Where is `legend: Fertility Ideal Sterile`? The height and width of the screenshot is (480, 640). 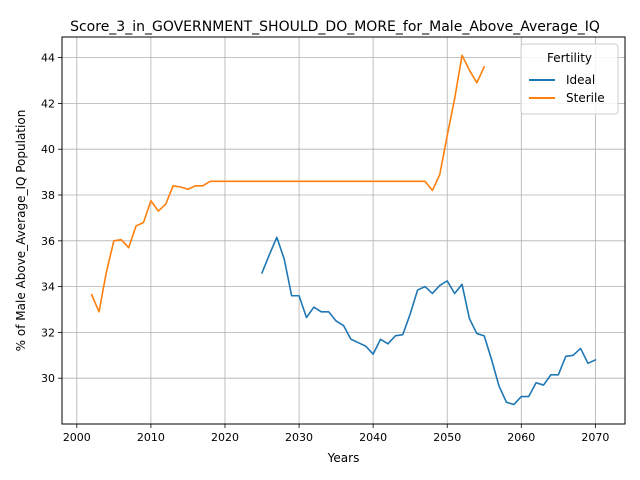
legend: Fertility Ideal Sterile is located at coordinates (569, 79).